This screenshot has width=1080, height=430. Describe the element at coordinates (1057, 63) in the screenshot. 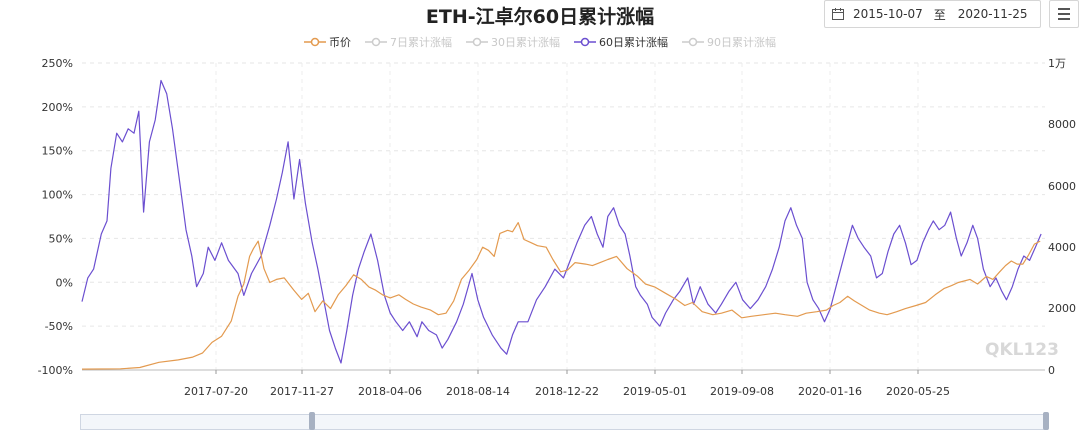

I see `y-tick-label-right: 1万` at that location.